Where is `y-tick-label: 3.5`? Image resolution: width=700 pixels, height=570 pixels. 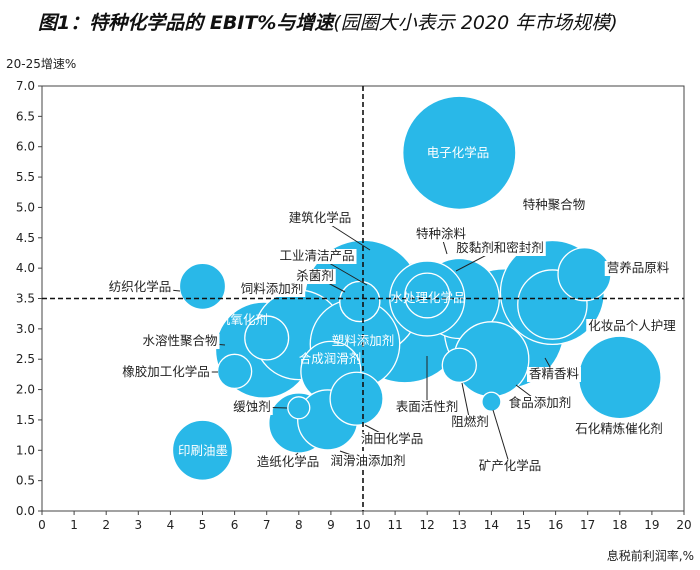
y-tick-label: 3.5 is located at coordinates (25, 299).